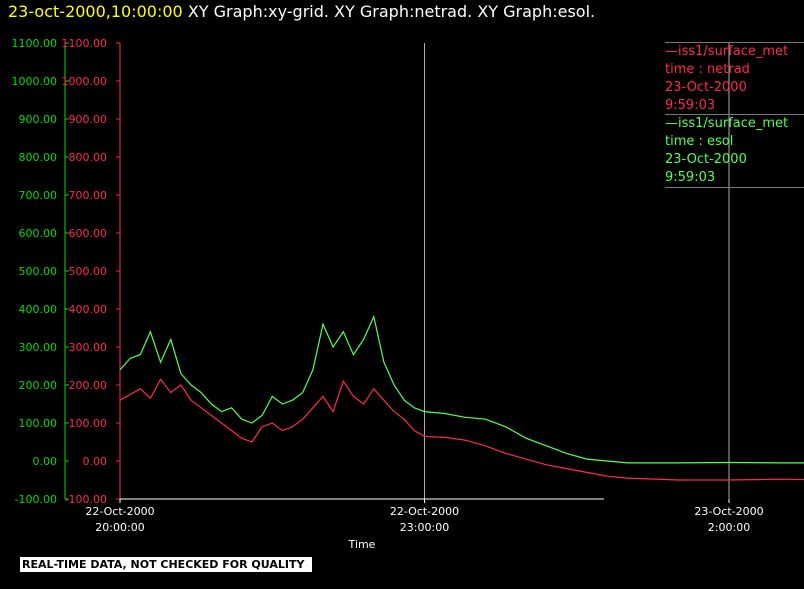 This screenshot has height=589, width=804. What do you see at coordinates (85, 43) in the screenshot?
I see `y-tick-label-netrad: 1100.00` at bounding box center [85, 43].